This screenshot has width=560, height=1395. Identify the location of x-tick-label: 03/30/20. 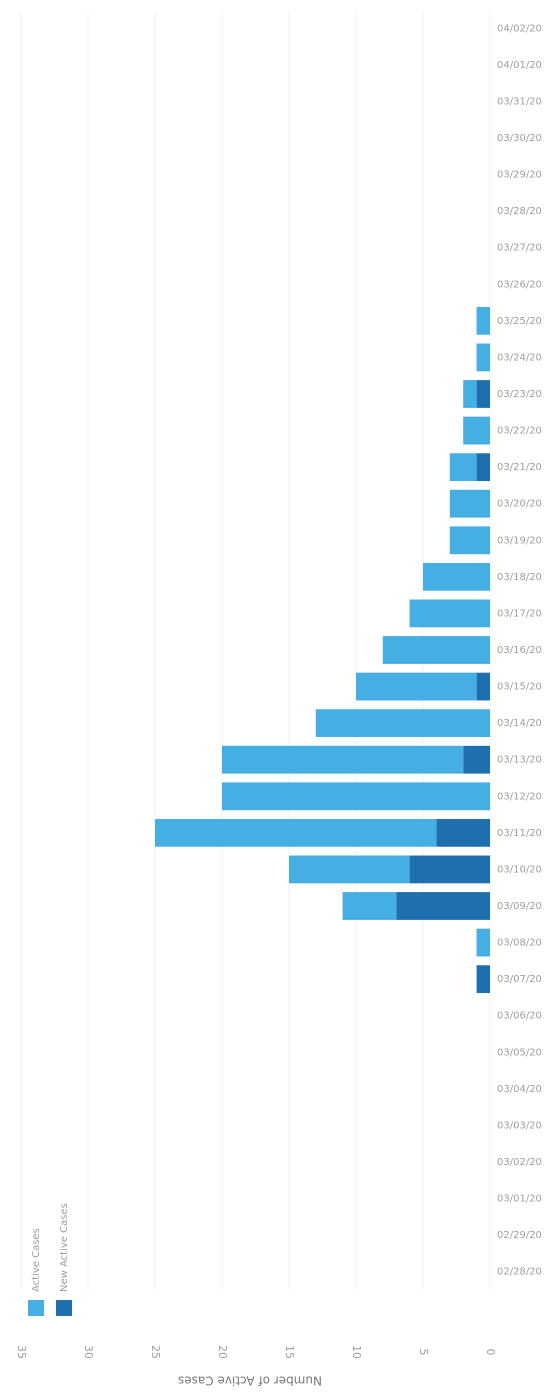
(519, 138).